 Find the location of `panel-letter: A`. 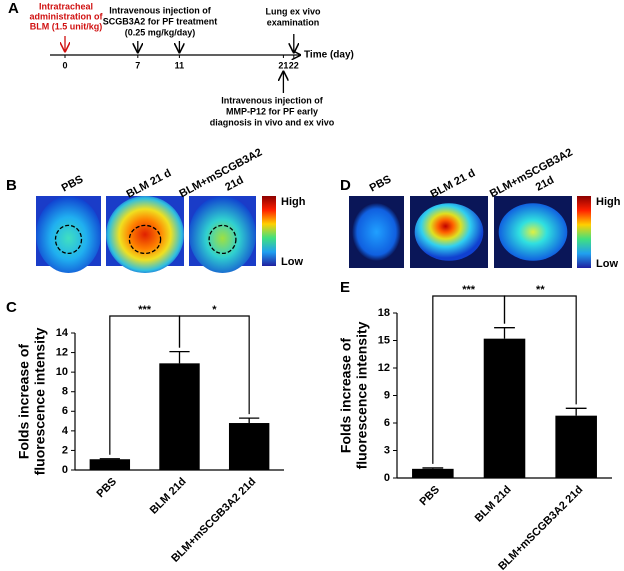

panel-letter: A is located at coordinates (13, 8).